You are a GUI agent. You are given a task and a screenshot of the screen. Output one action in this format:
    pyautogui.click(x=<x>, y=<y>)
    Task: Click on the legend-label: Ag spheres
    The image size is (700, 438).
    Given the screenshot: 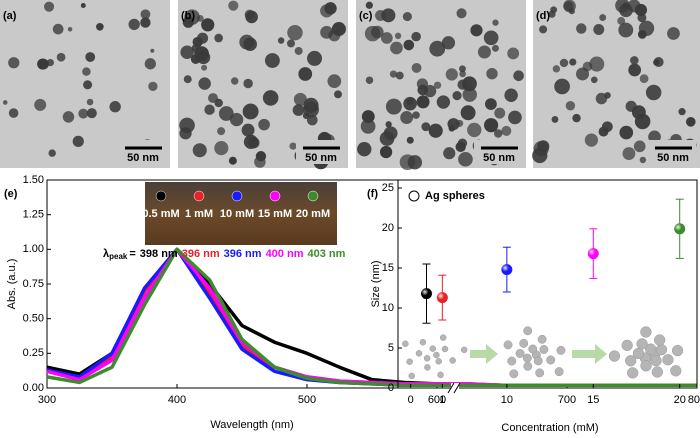 What is the action you would take?
    pyautogui.click(x=455, y=196)
    